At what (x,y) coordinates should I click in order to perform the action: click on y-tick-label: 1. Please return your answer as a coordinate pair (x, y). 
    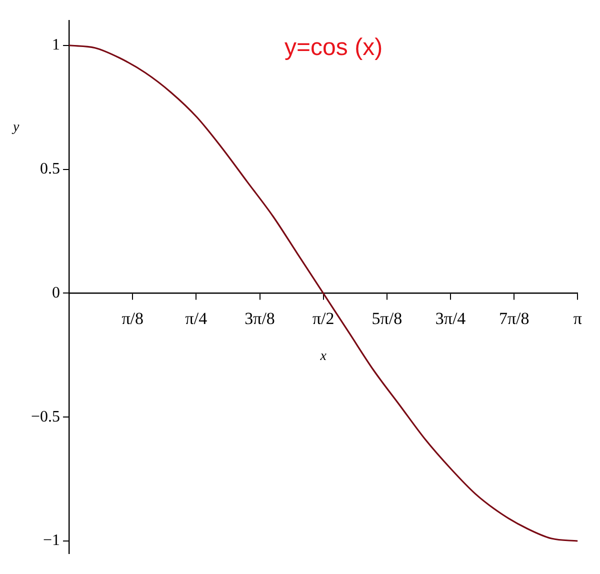
    Looking at the image, I should click on (56, 45).